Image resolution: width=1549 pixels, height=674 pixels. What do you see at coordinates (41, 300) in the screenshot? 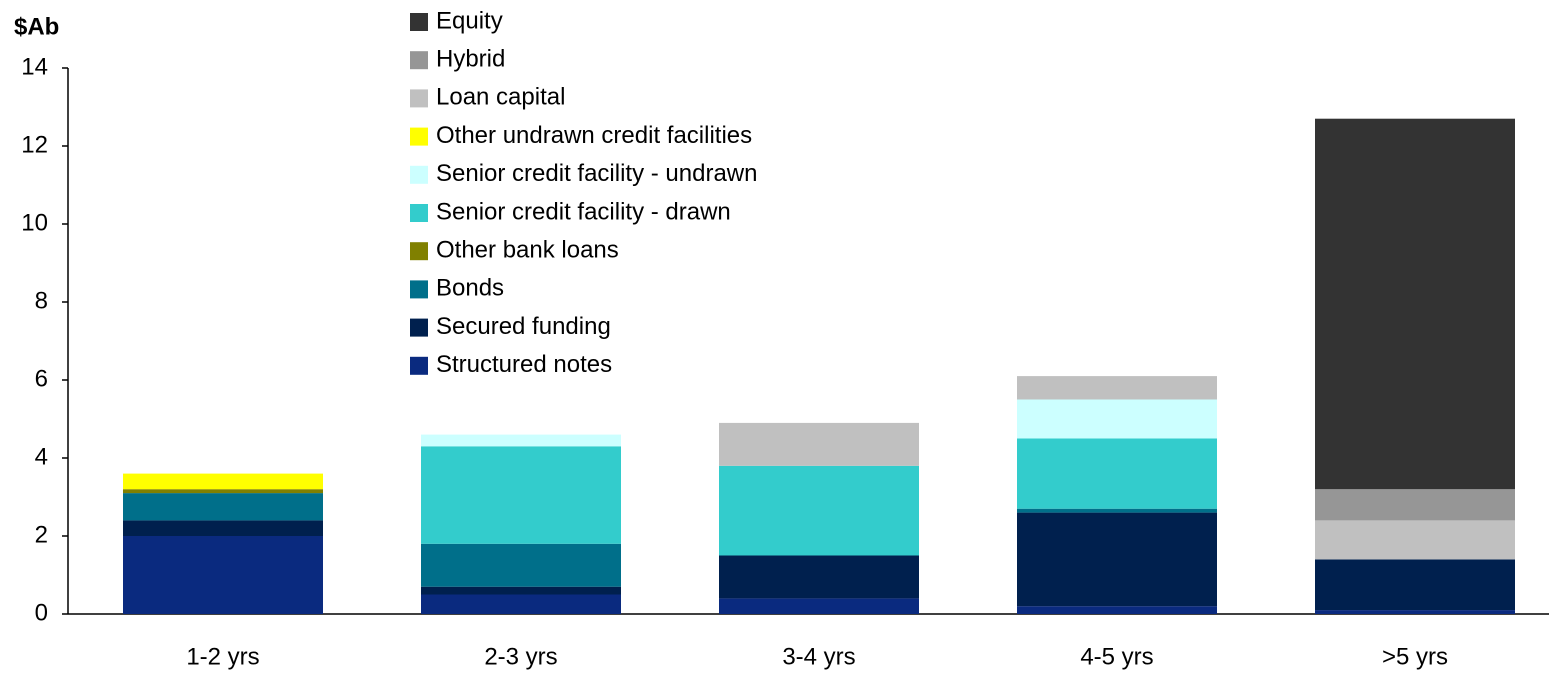
I see `y-tick-label: 8` at bounding box center [41, 300].